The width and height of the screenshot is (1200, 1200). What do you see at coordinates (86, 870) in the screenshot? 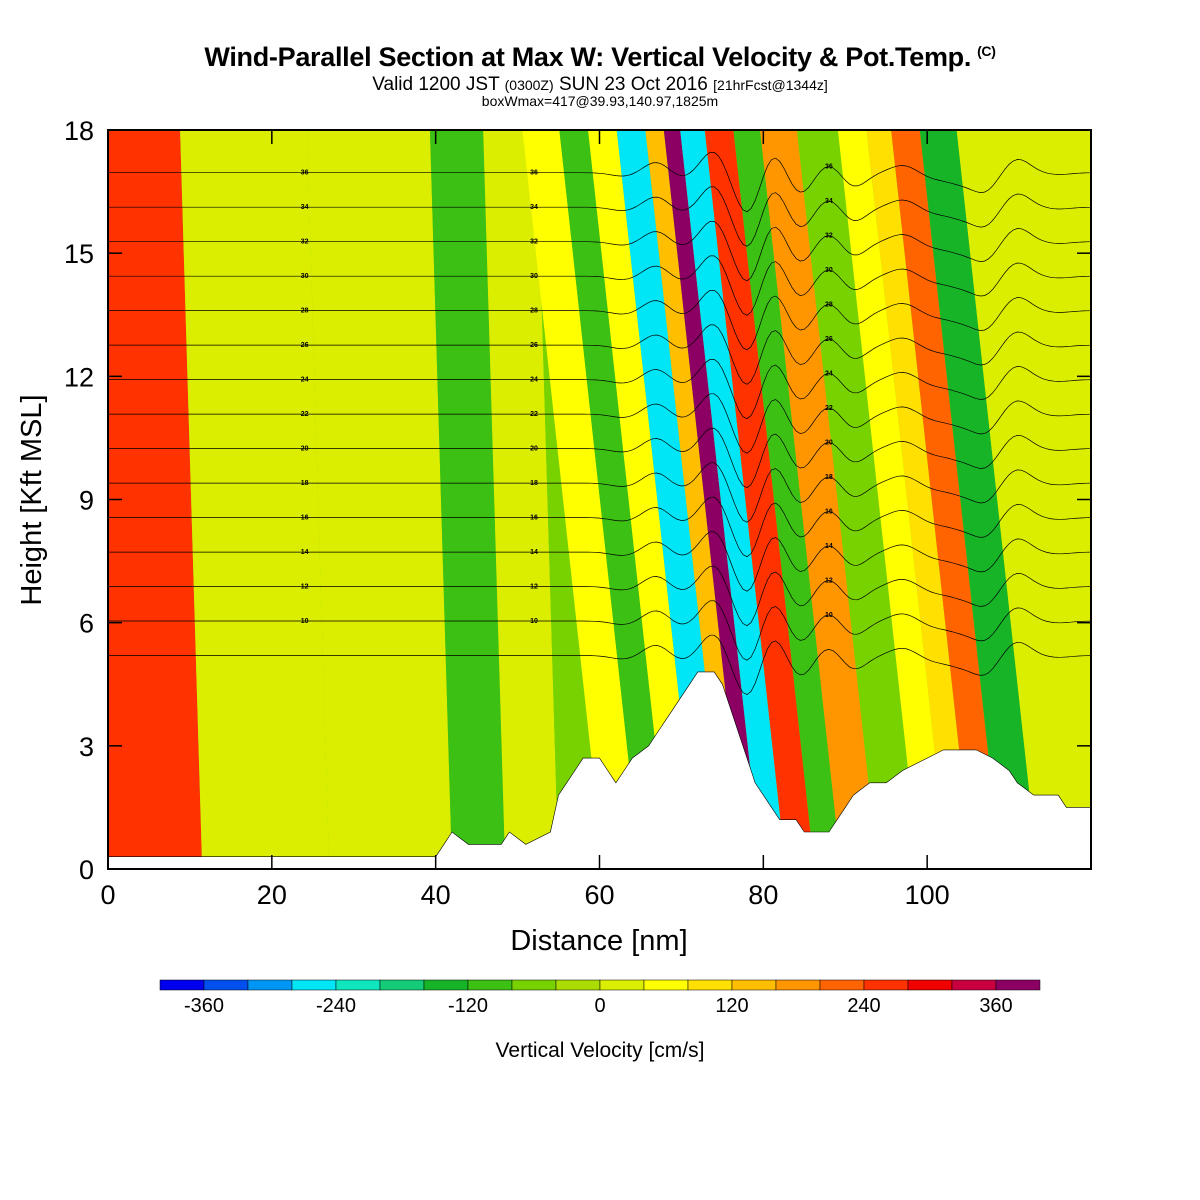
I see `y-tick-label: 0` at bounding box center [86, 870].